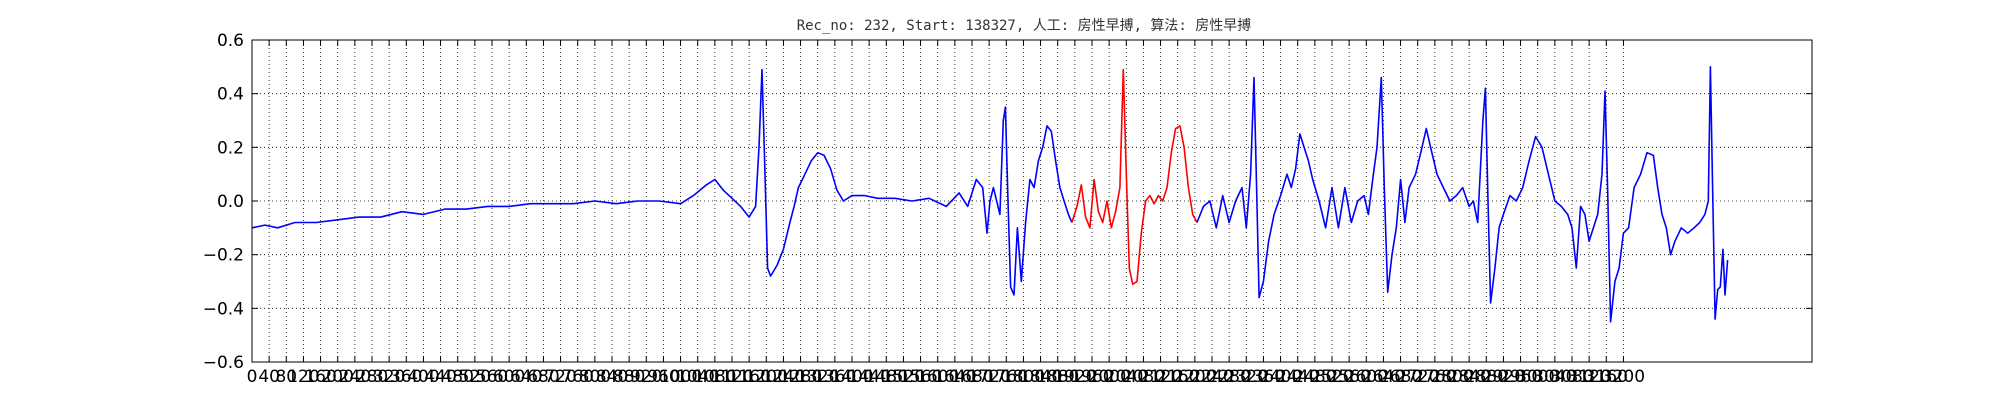 The image size is (2000, 400). Describe the element at coordinates (1623, 377) in the screenshot. I see `x-tick-label: 3200` at that location.